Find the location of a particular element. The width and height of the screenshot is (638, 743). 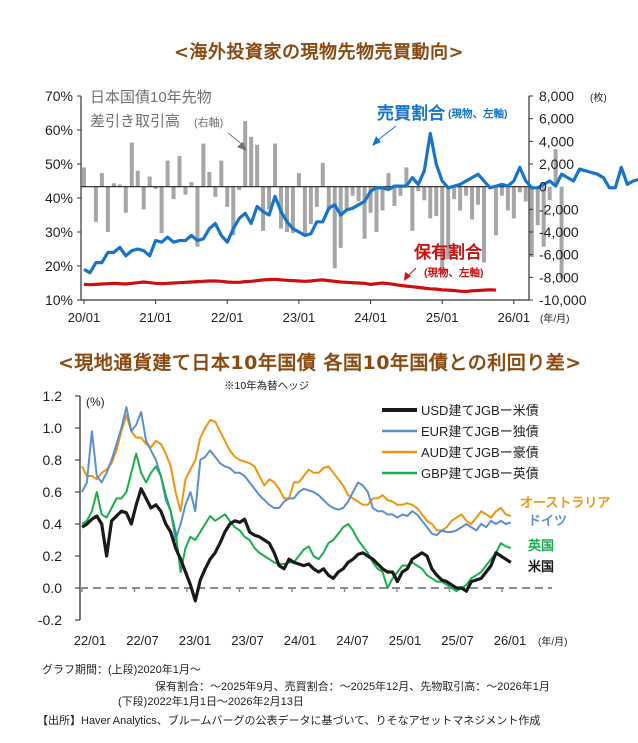

x-tick-label: 22/01 is located at coordinates (227, 317).